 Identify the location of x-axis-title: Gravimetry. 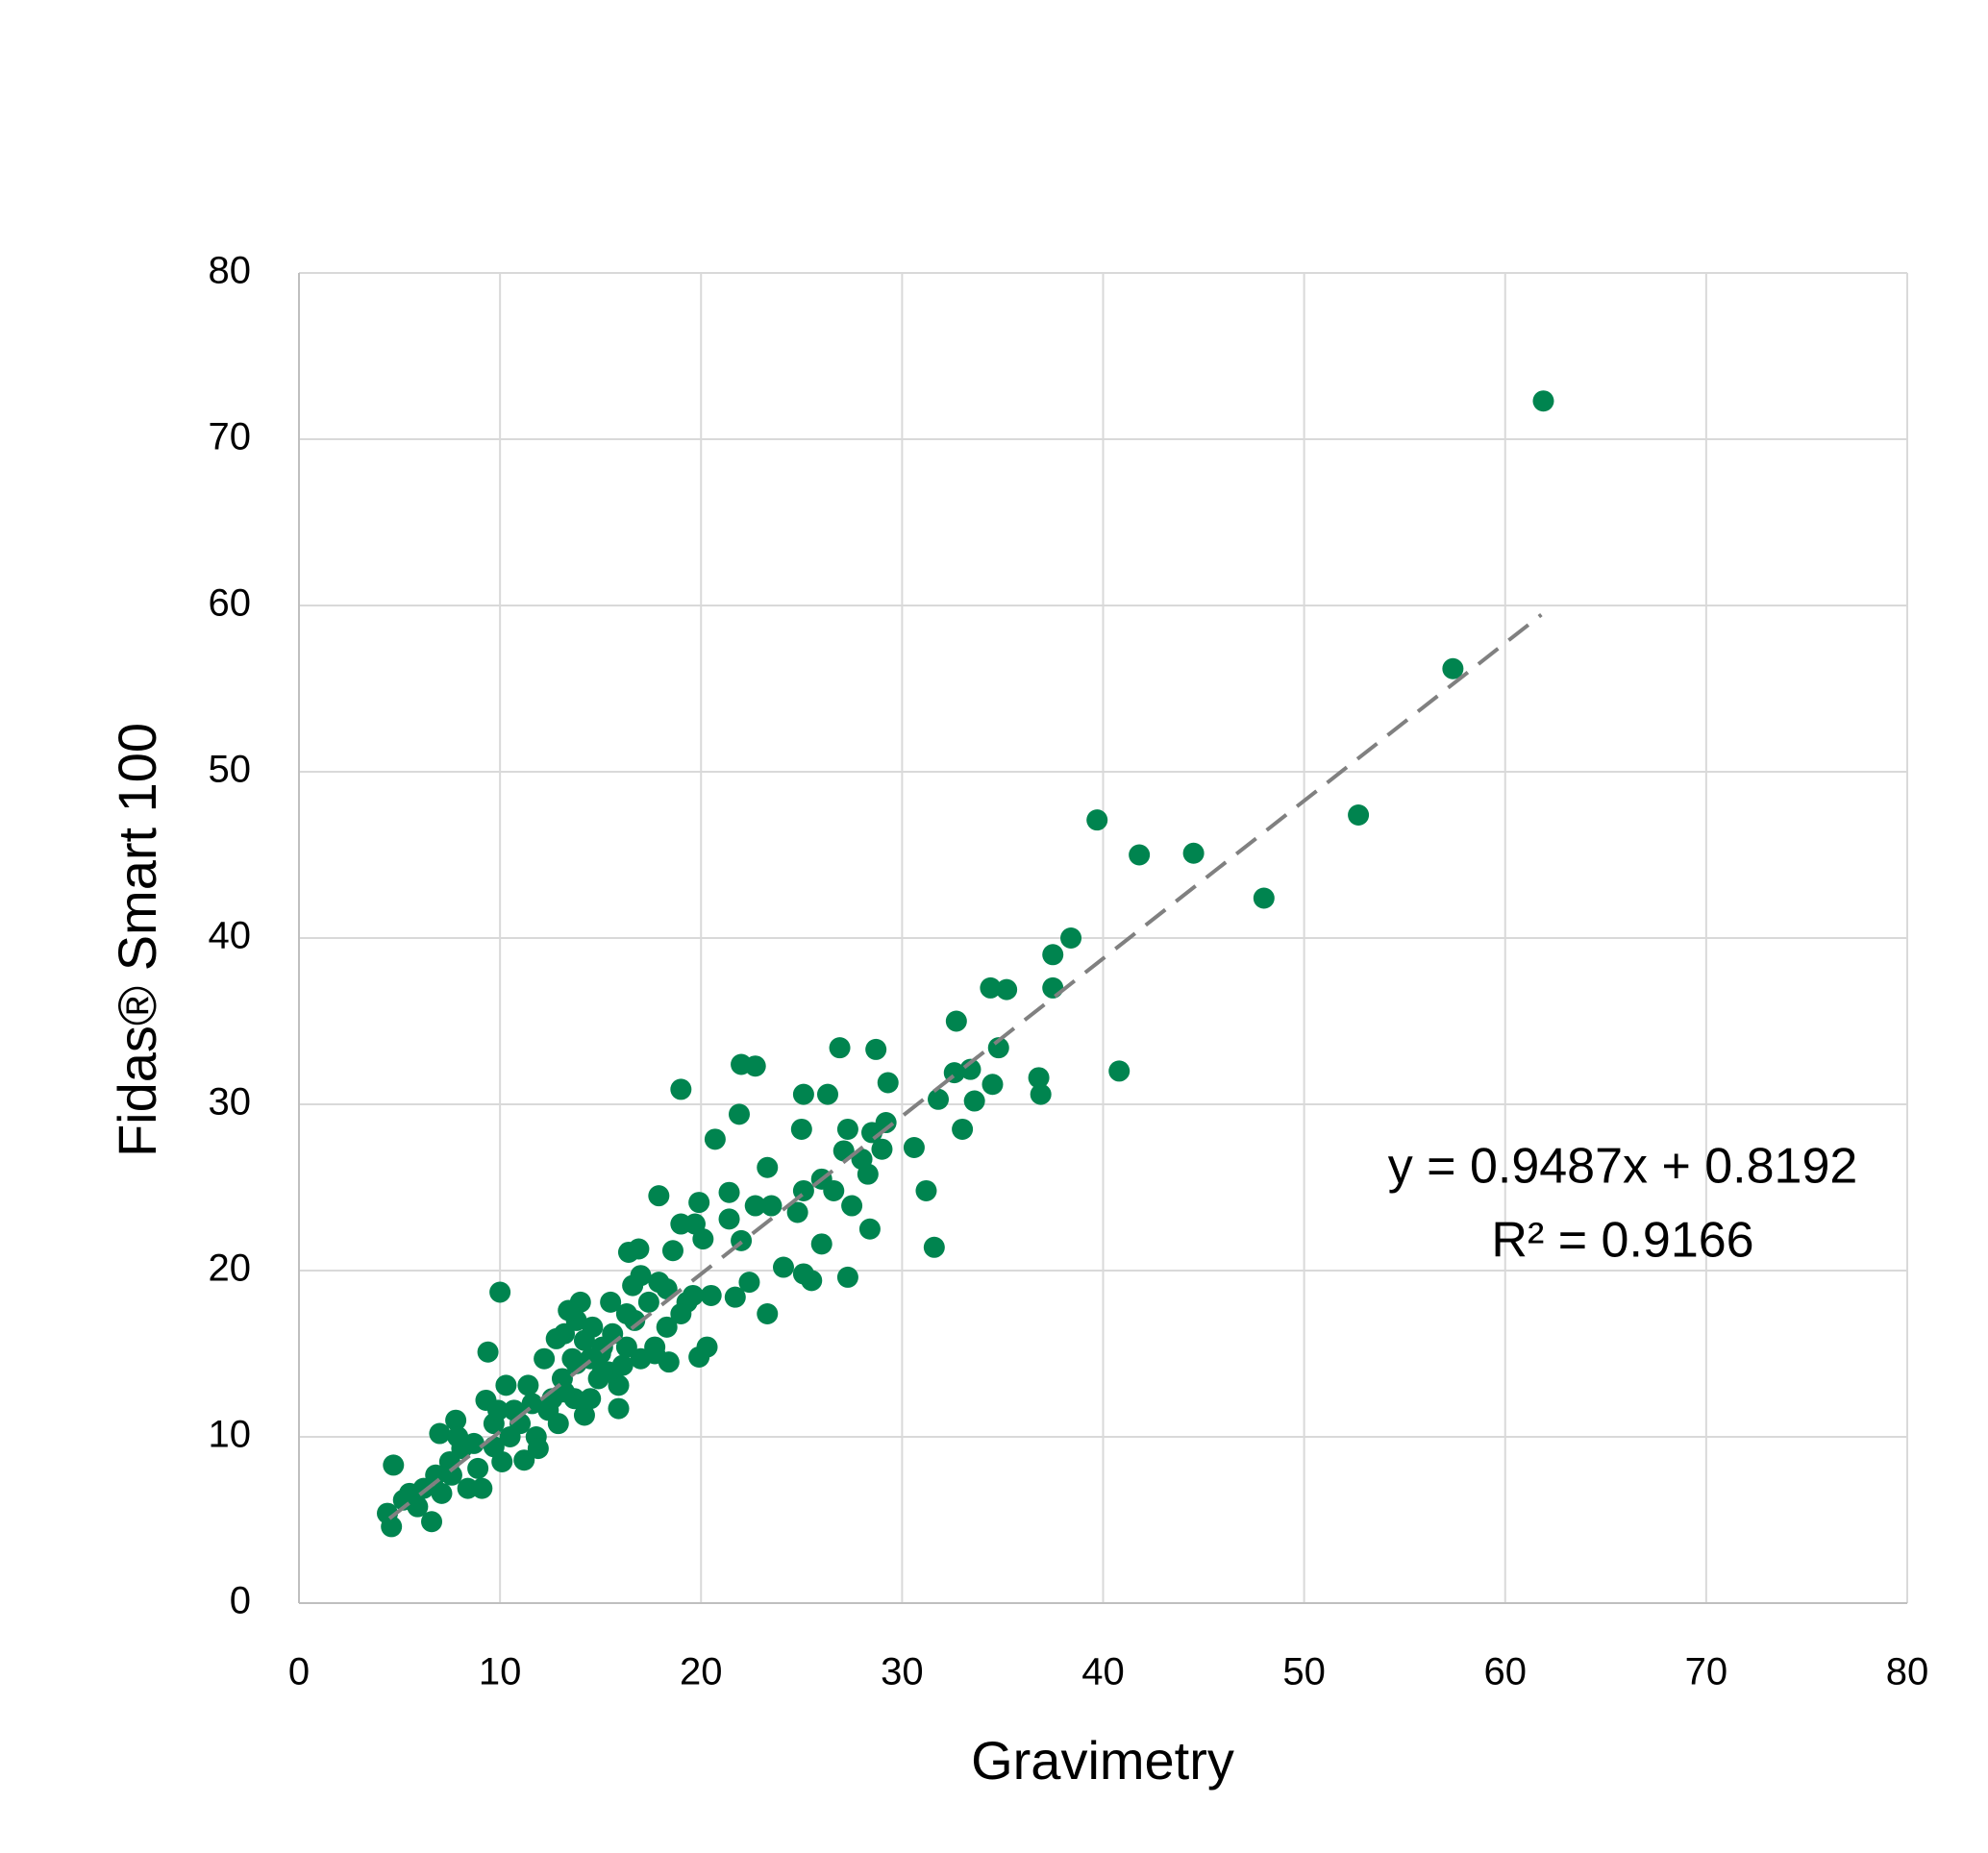
(1102, 1760).